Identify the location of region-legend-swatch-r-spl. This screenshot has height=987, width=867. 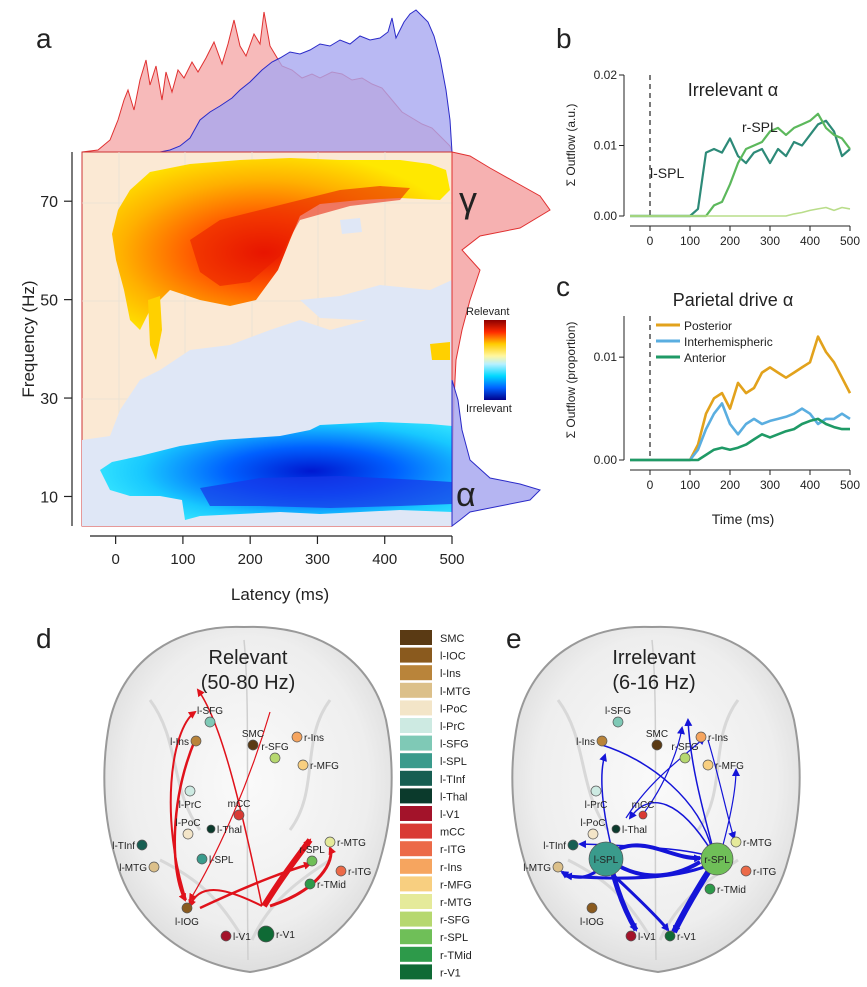
(416, 937).